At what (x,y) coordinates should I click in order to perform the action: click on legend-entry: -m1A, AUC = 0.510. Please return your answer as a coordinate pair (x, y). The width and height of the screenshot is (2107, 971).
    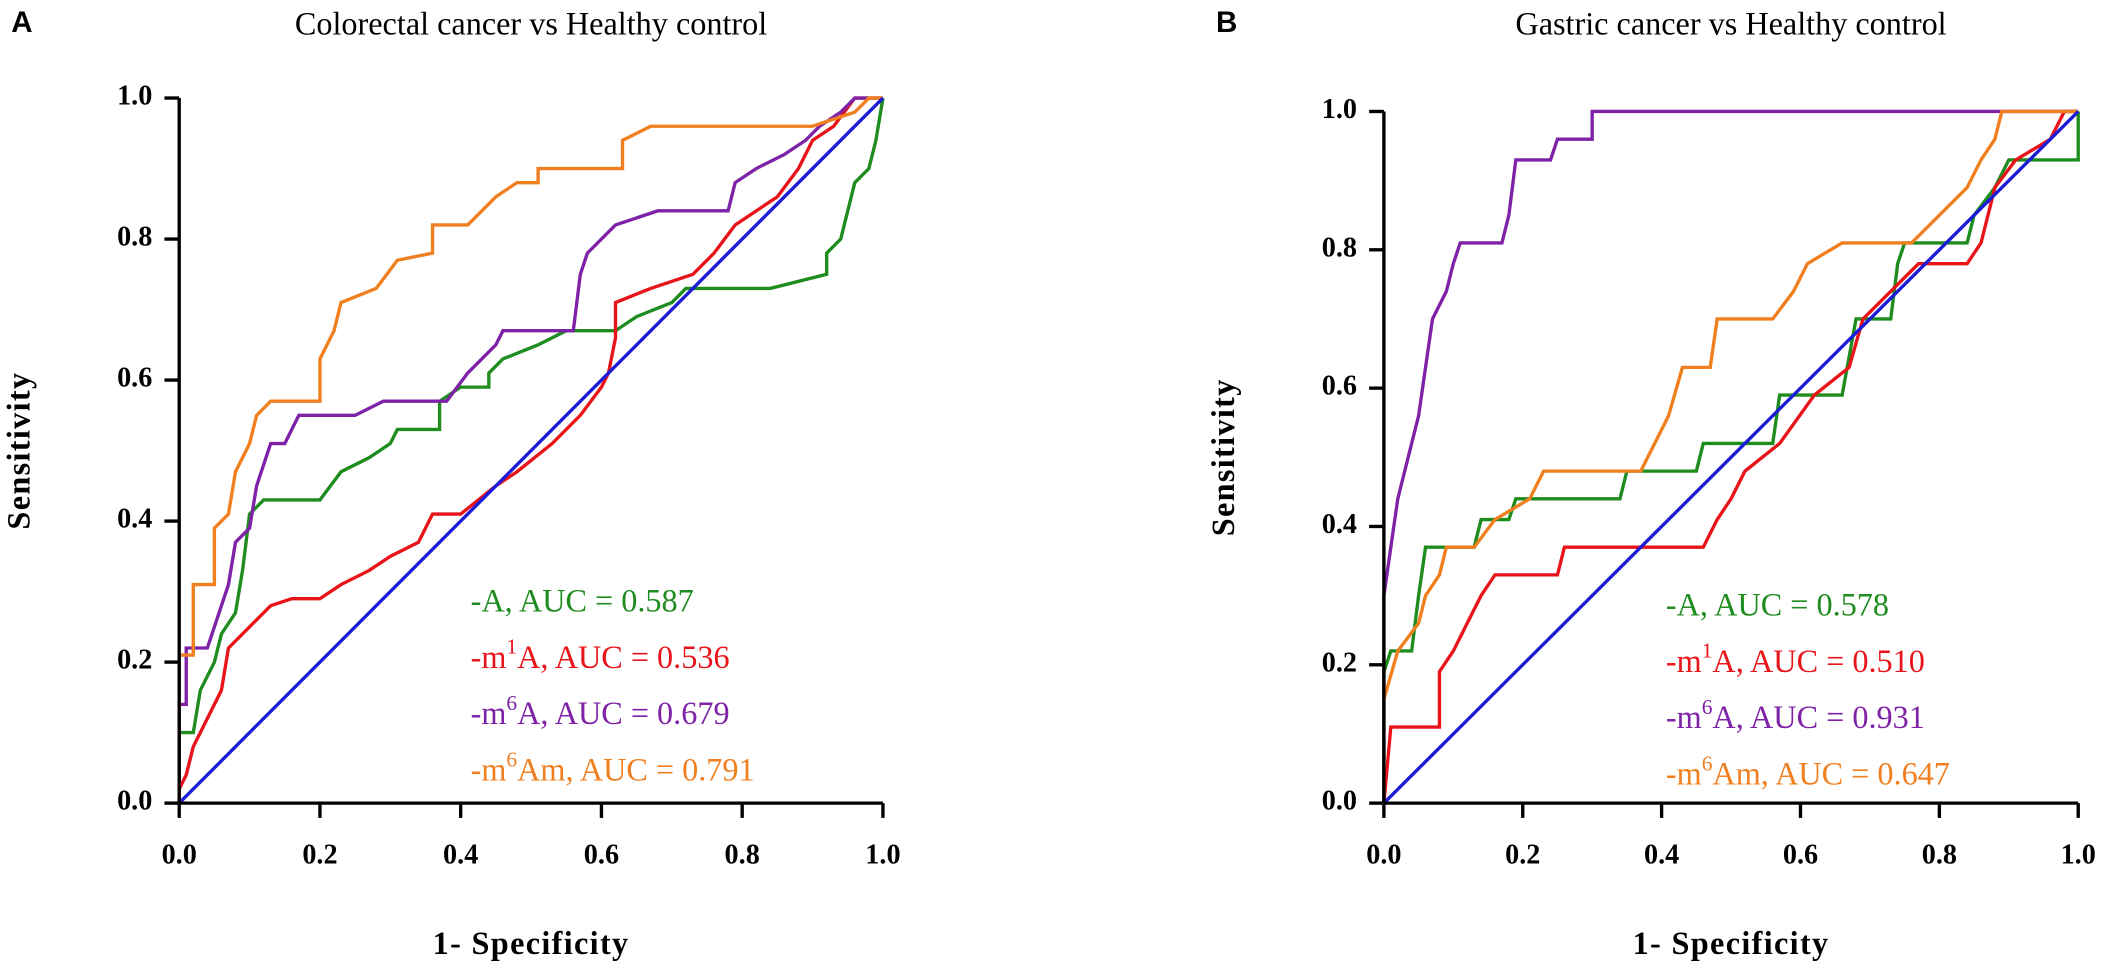
    Looking at the image, I should click on (1795, 659).